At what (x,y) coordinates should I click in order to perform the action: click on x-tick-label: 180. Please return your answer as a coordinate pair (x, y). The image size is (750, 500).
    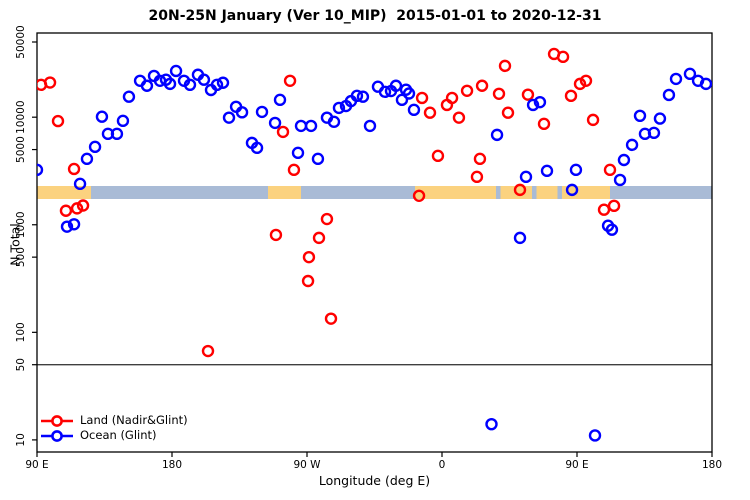
    Looking at the image, I should click on (712, 465).